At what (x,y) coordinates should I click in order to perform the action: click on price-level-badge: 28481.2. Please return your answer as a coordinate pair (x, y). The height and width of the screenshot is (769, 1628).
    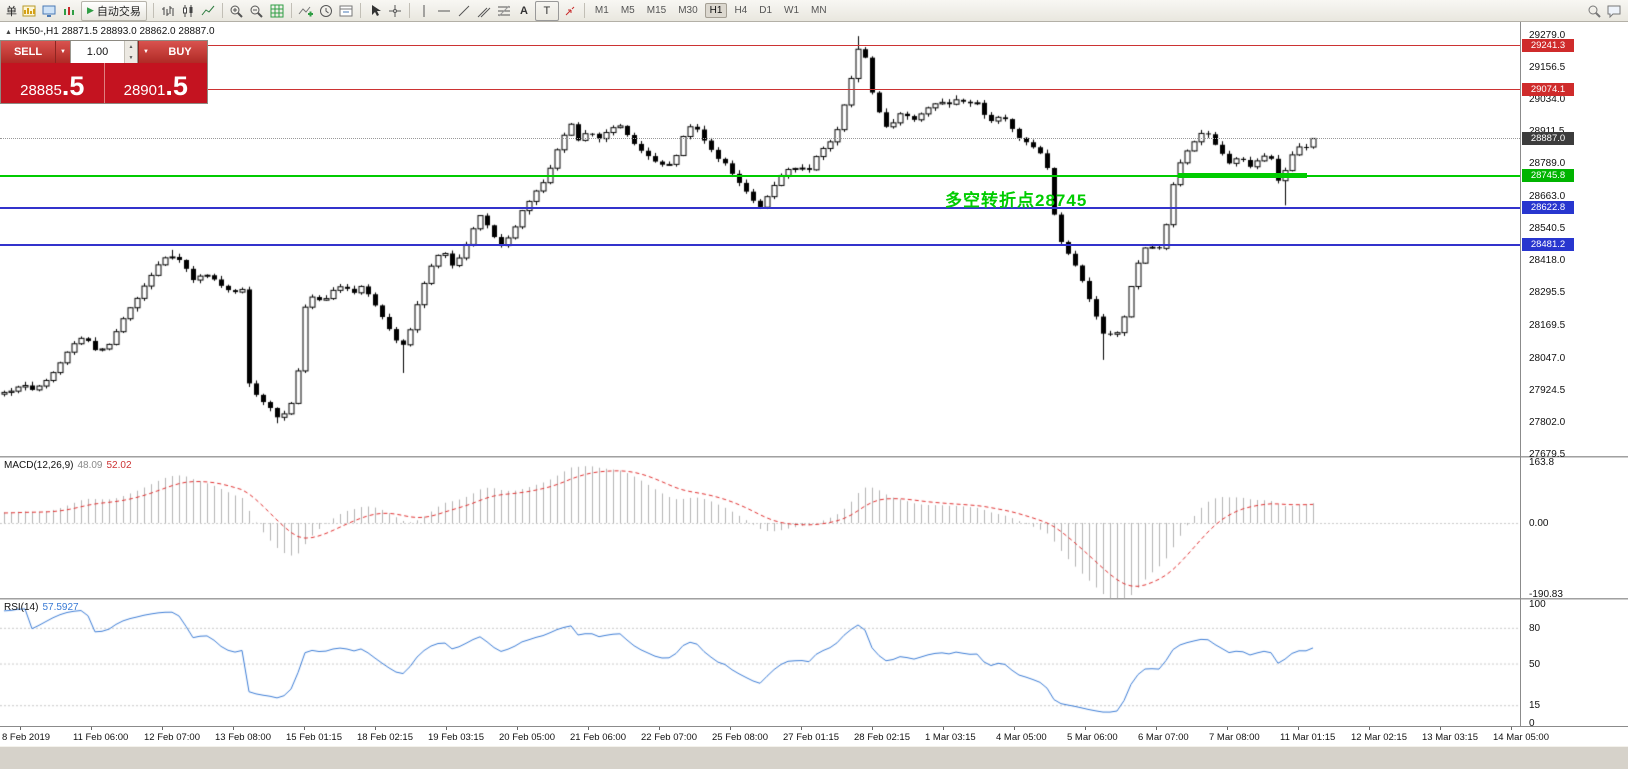
    Looking at the image, I should click on (1548, 245).